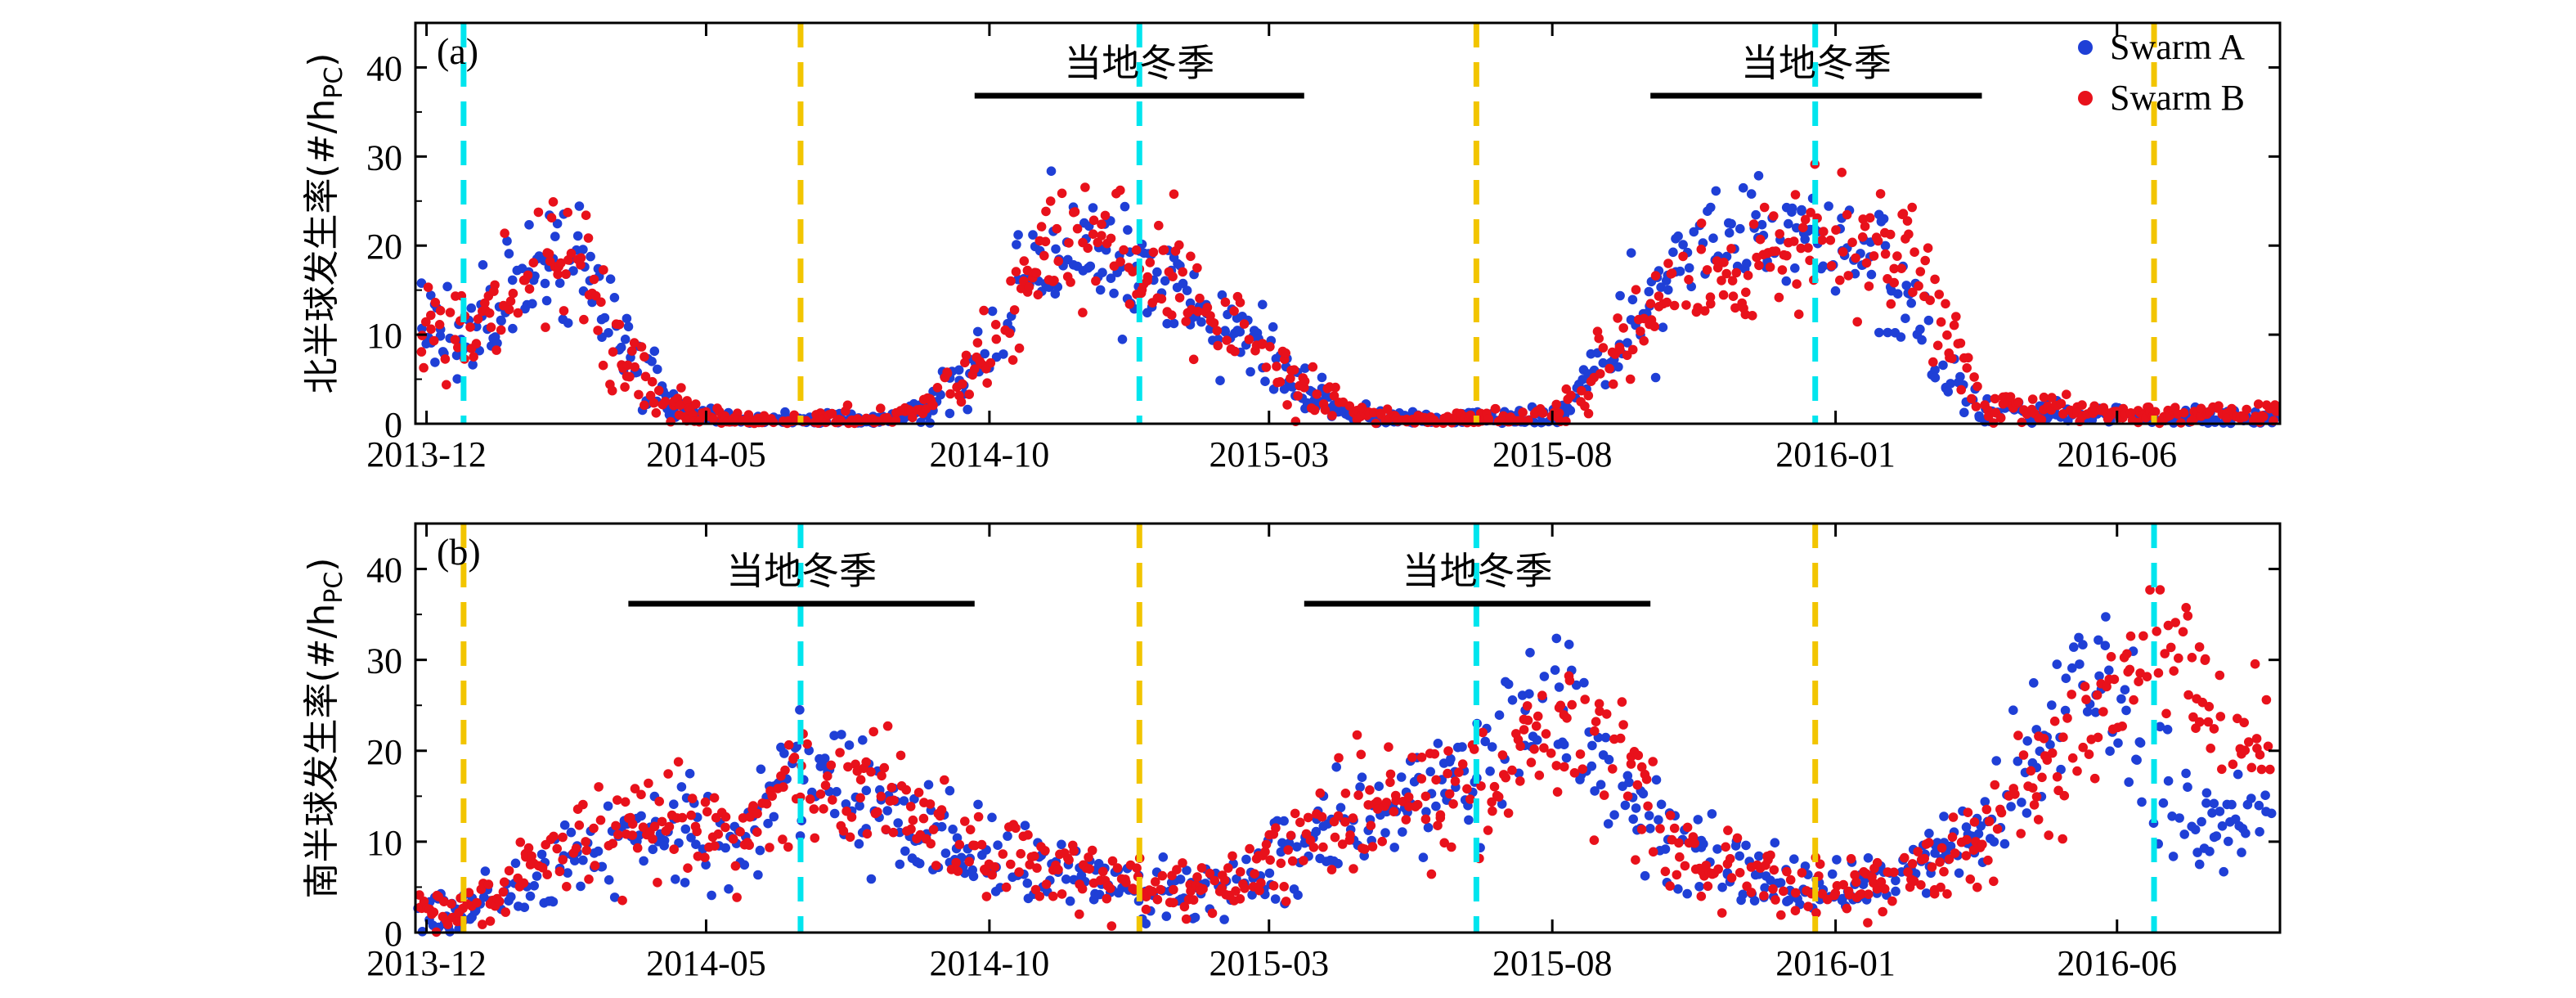 Image resolution: width=2576 pixels, height=998 pixels. What do you see at coordinates (384, 752) in the screenshot?
I see `y-tick-label: 20` at bounding box center [384, 752].